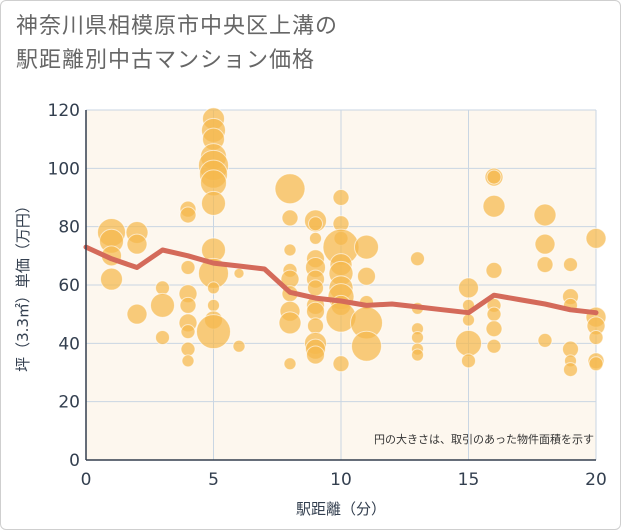 This screenshot has width=621, height=530. Describe the element at coordinates (69, 286) in the screenshot. I see `y-tick-label: 60` at that location.